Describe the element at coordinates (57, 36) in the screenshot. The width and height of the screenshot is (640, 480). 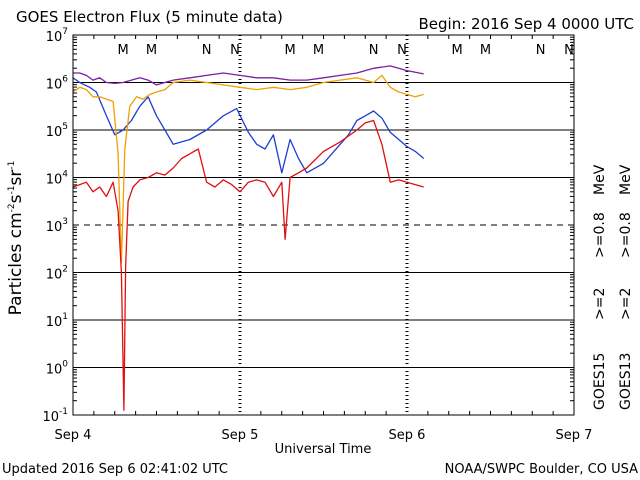
I see `y-tick-label: 10⁷` at that location.